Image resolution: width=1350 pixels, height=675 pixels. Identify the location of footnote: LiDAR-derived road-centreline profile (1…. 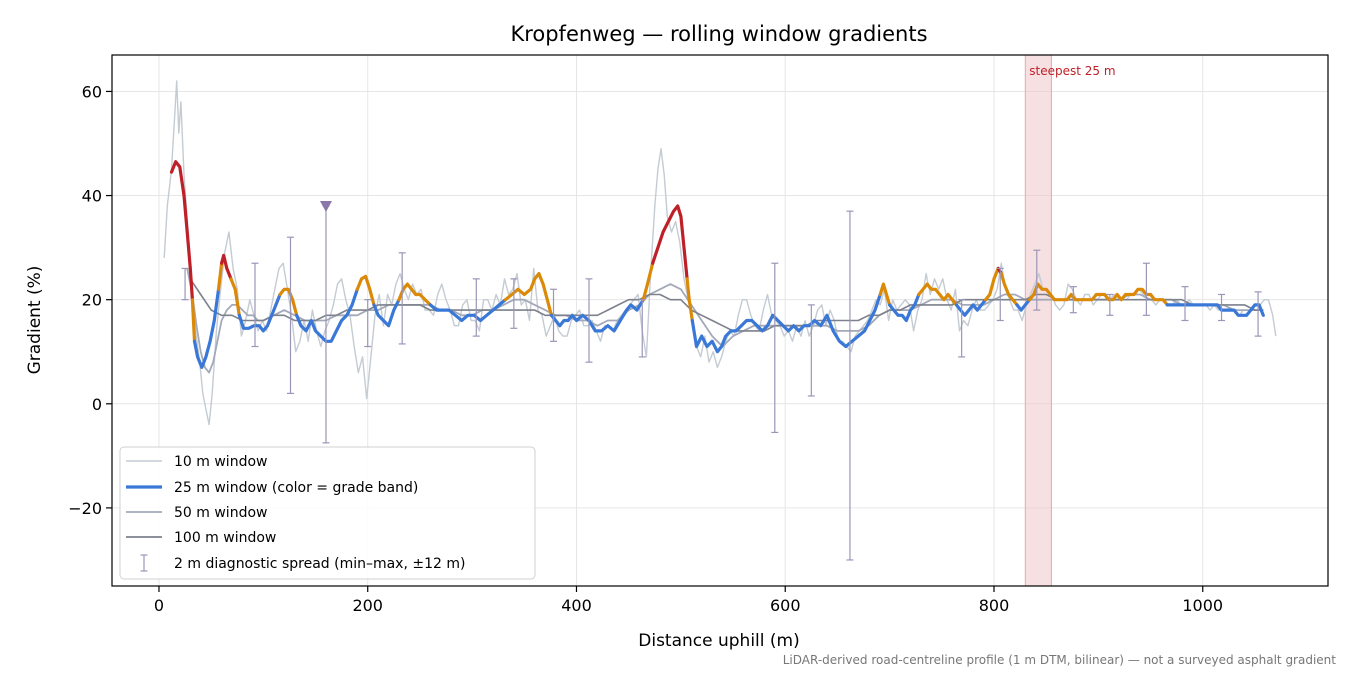
(1060, 660).